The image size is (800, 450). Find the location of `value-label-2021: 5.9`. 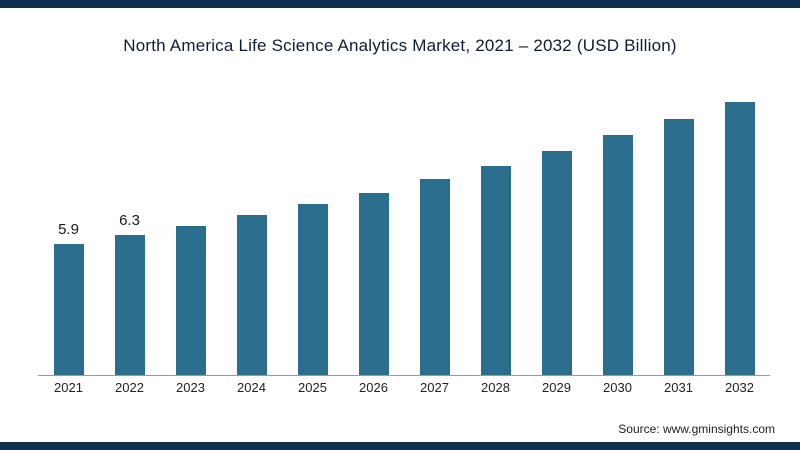

value-label-2021: 5.9 is located at coordinates (68, 229).